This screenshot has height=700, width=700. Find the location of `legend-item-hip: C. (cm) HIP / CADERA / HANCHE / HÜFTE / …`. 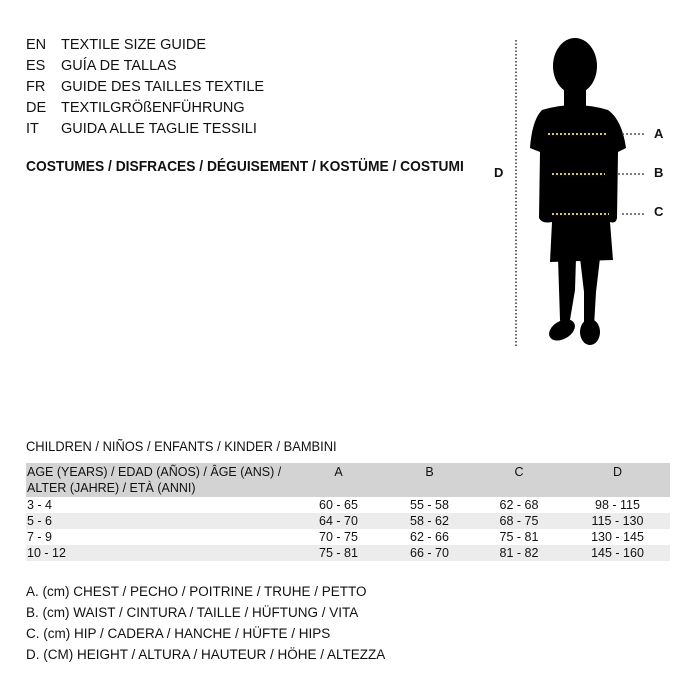

legend-item-hip: C. (cm) HIP / CADERA / HANCHE / HÜFTE / … is located at coordinates (178, 633).